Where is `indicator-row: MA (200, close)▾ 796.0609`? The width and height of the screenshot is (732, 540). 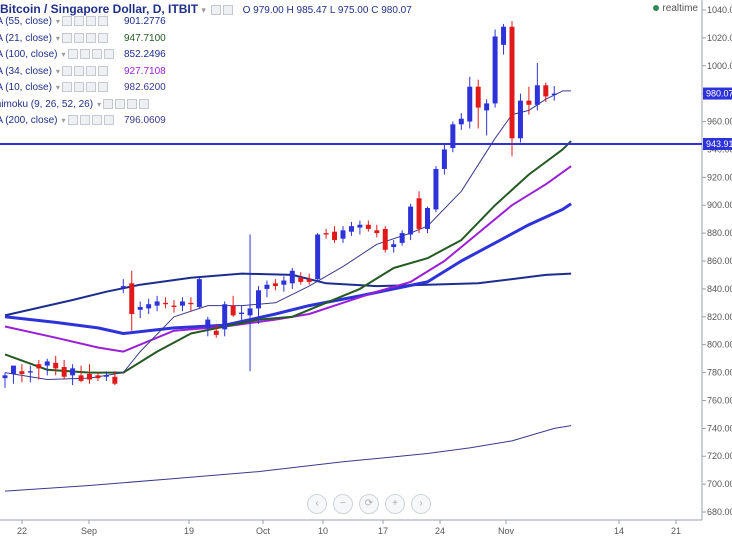 indicator-row: MA (200, close)▾ 796.0609 is located at coordinates (83, 120).